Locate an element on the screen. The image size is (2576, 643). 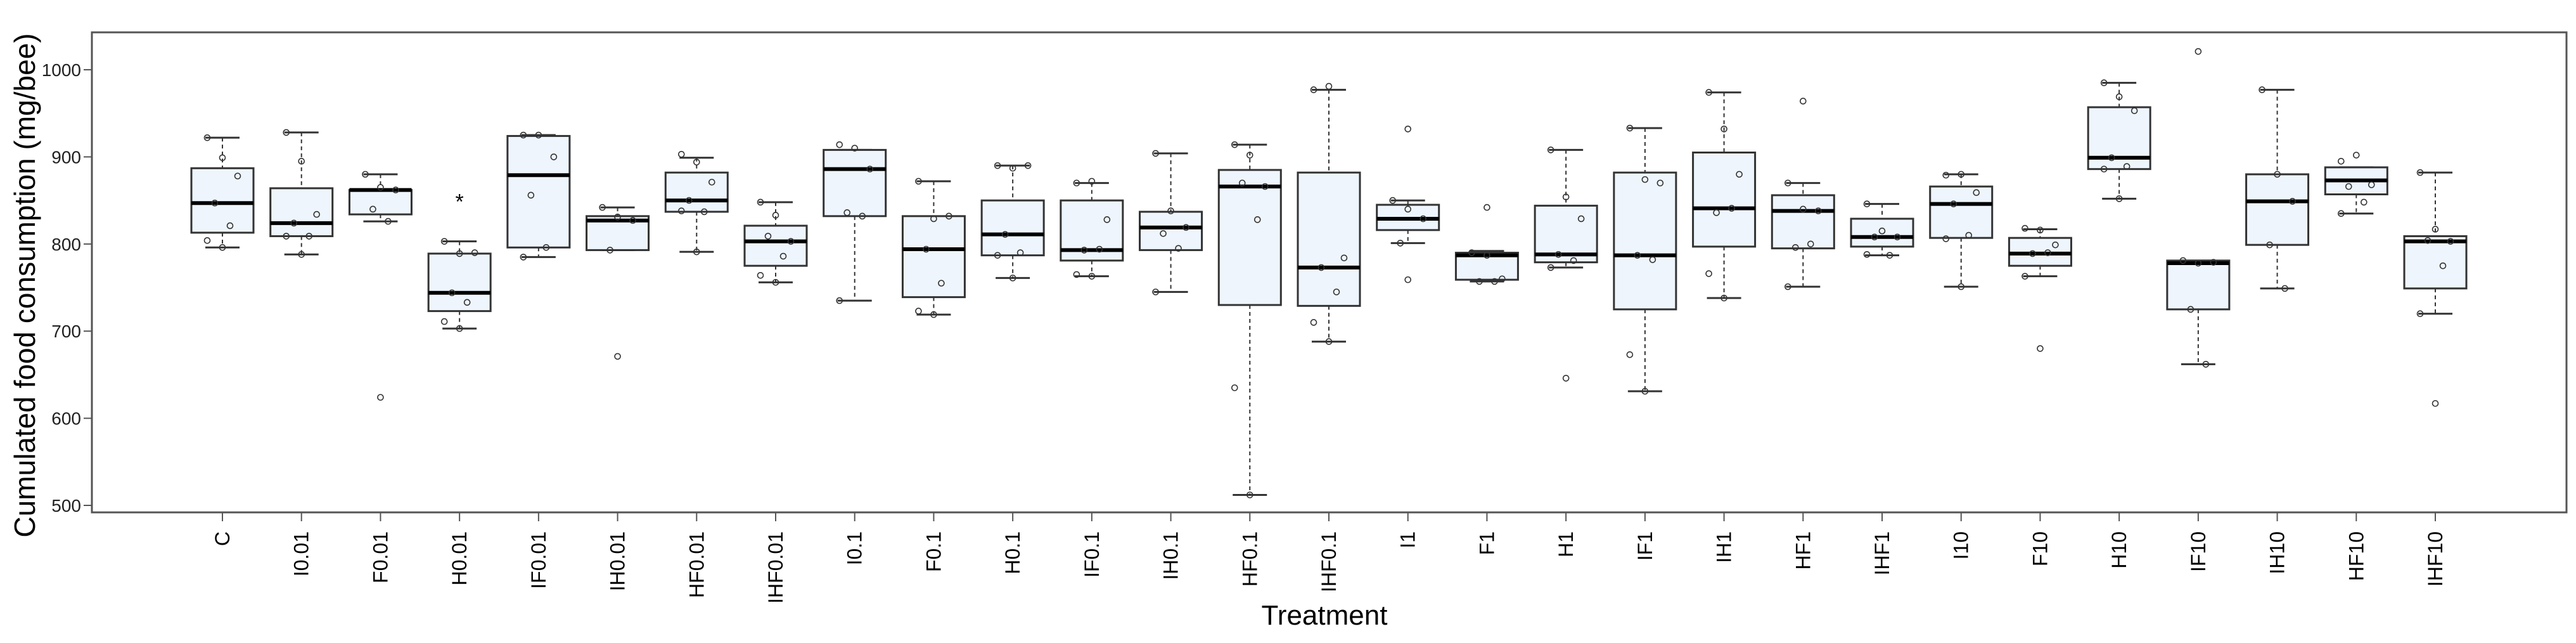
x-tick-label: HF1 is located at coordinates (1802, 550).